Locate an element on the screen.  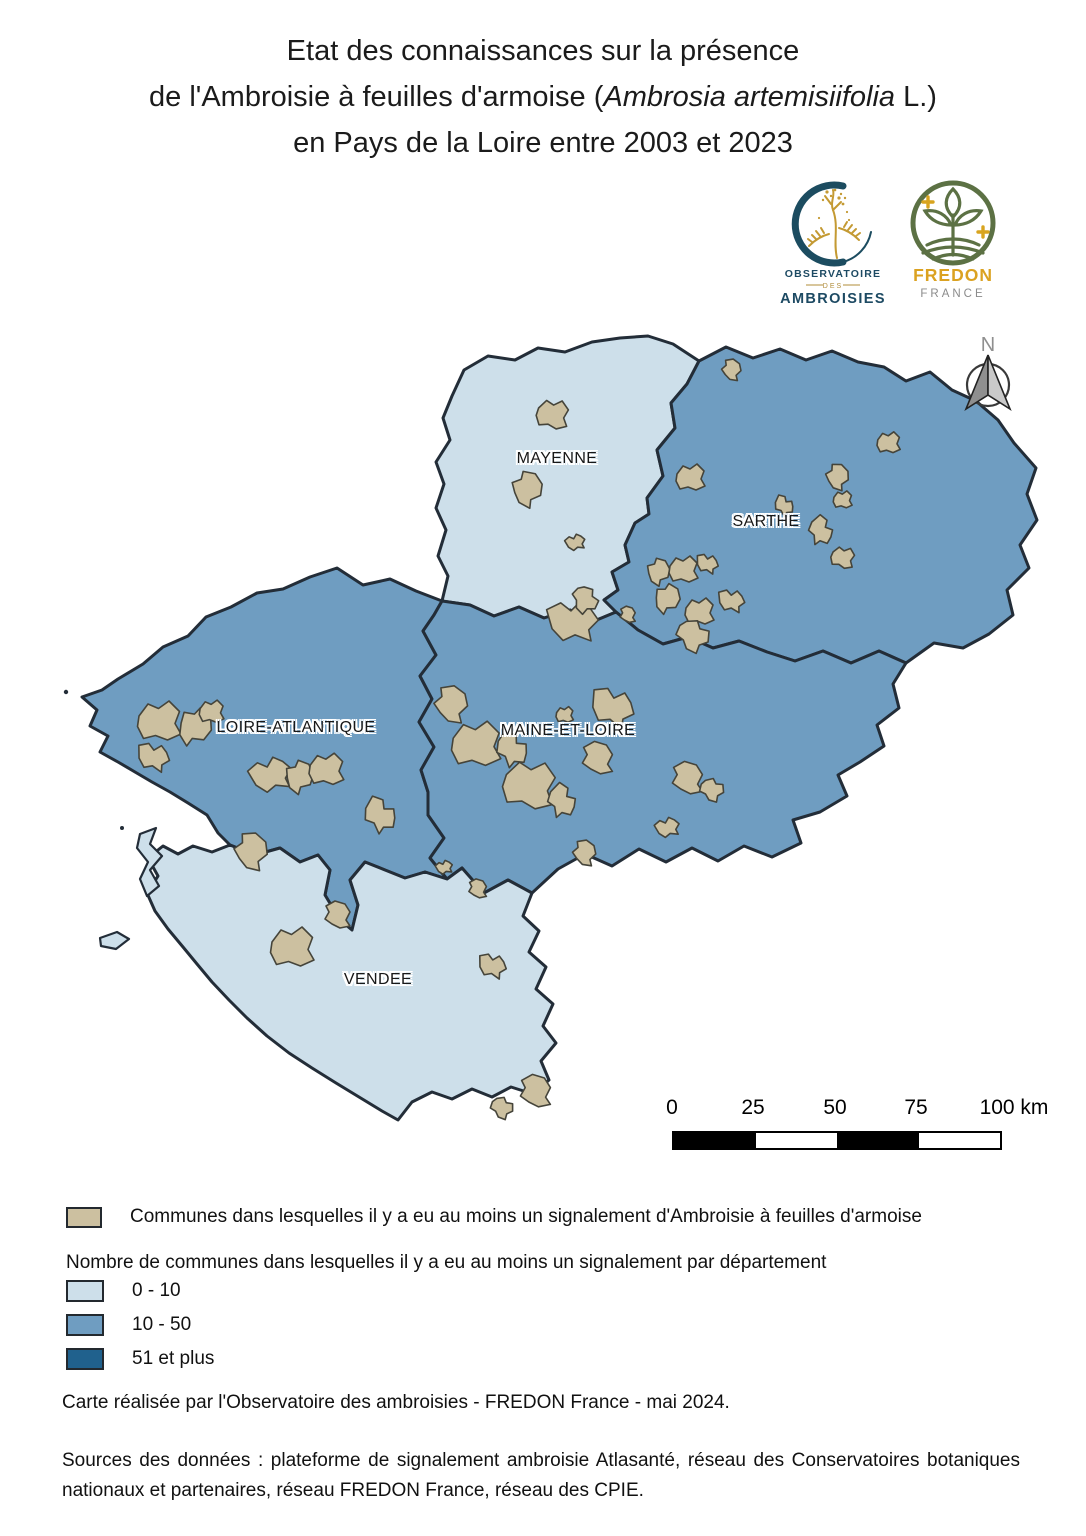
observatoire-text-2: DES is located at coordinates (833, 286).